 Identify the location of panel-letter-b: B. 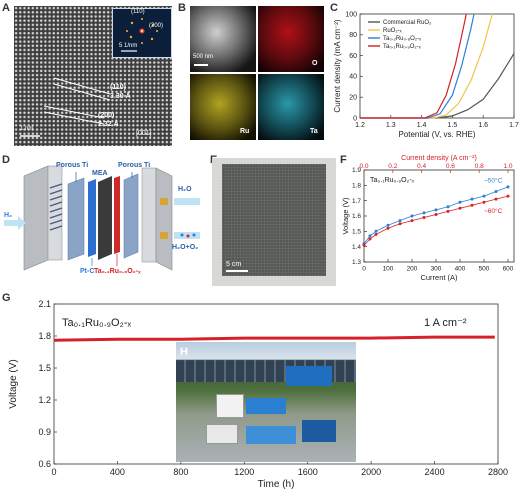
(182, 8).